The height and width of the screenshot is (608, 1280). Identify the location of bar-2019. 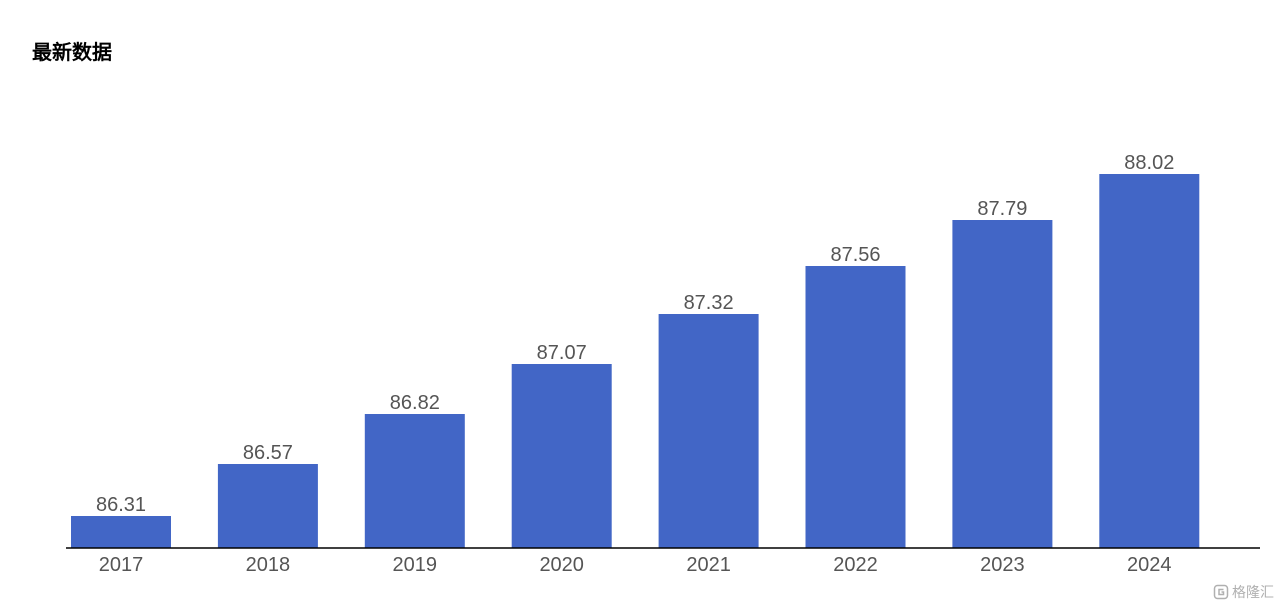
(414, 481).